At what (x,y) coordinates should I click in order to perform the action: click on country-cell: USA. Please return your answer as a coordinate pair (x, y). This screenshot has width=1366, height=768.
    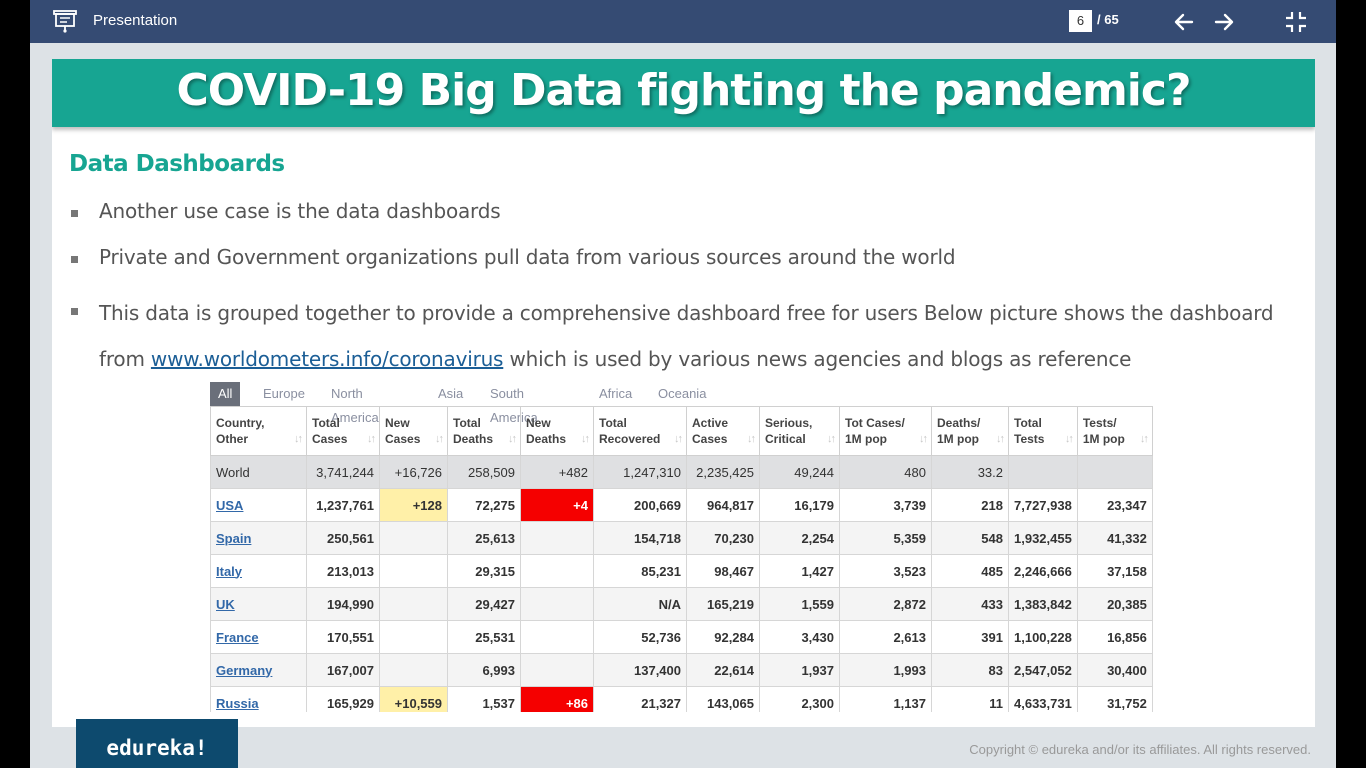
    Looking at the image, I should click on (258, 505).